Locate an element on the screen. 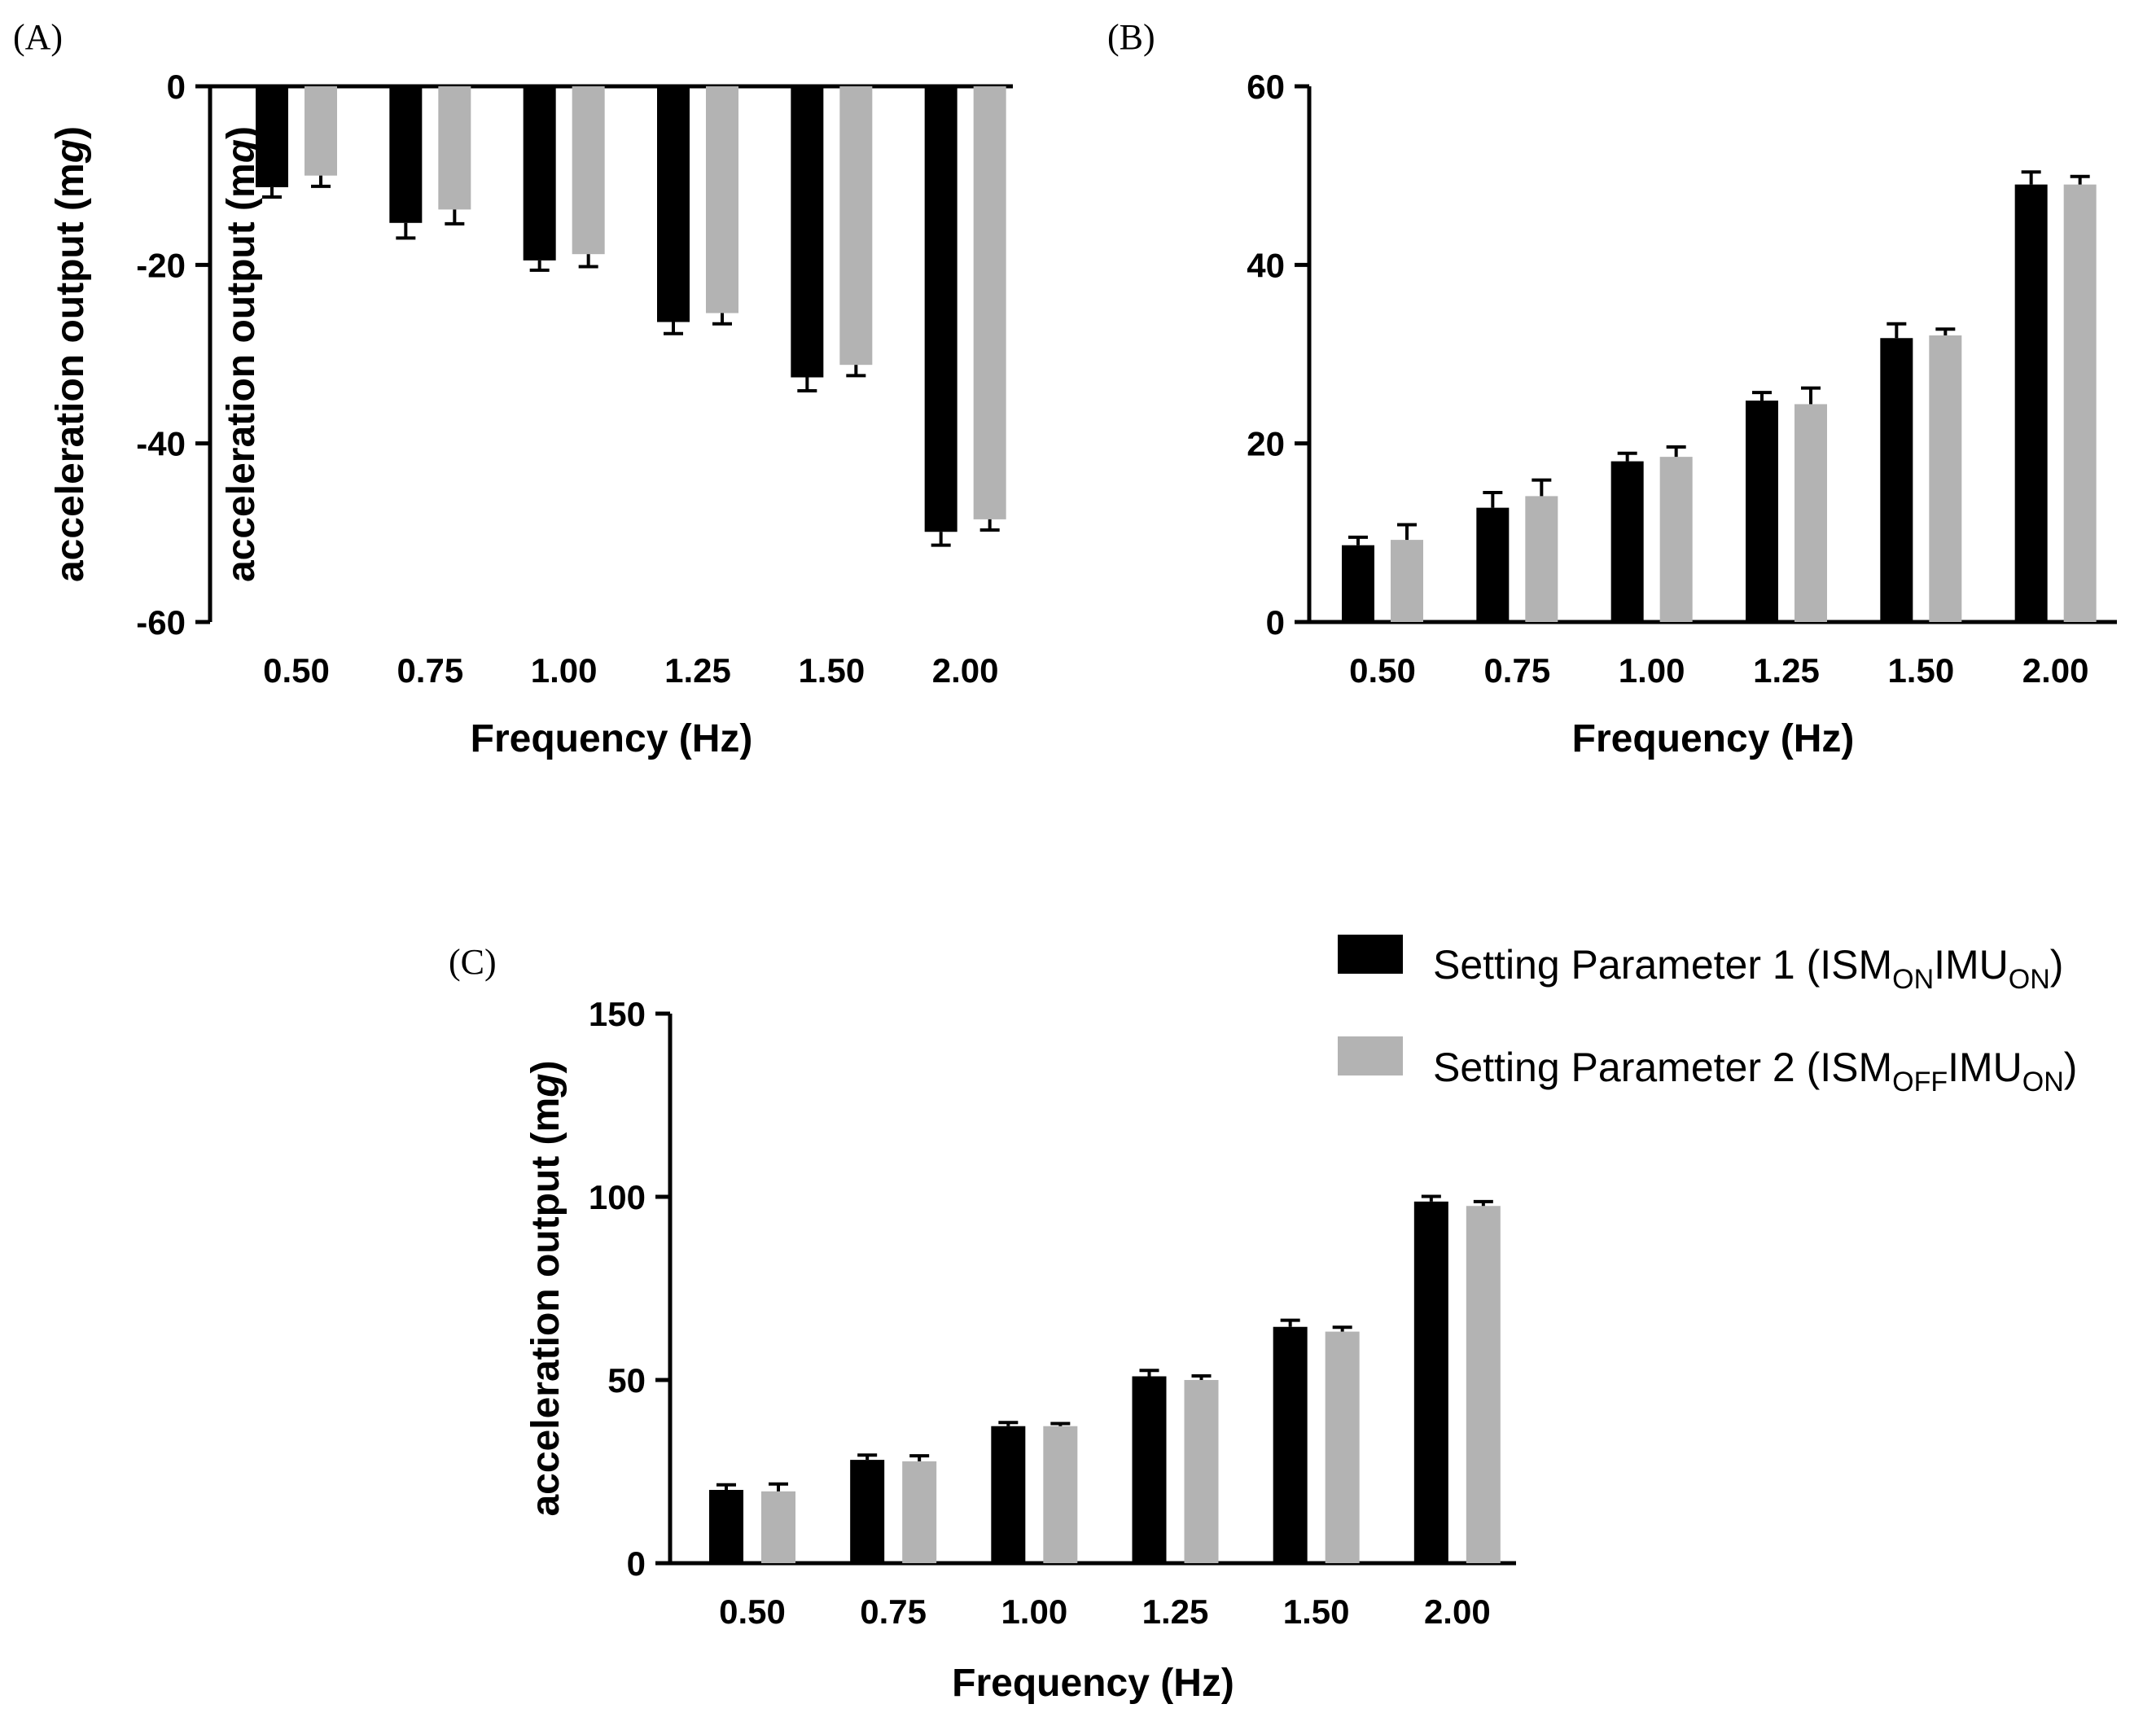  y-tick-label: 150 is located at coordinates (618, 1014).